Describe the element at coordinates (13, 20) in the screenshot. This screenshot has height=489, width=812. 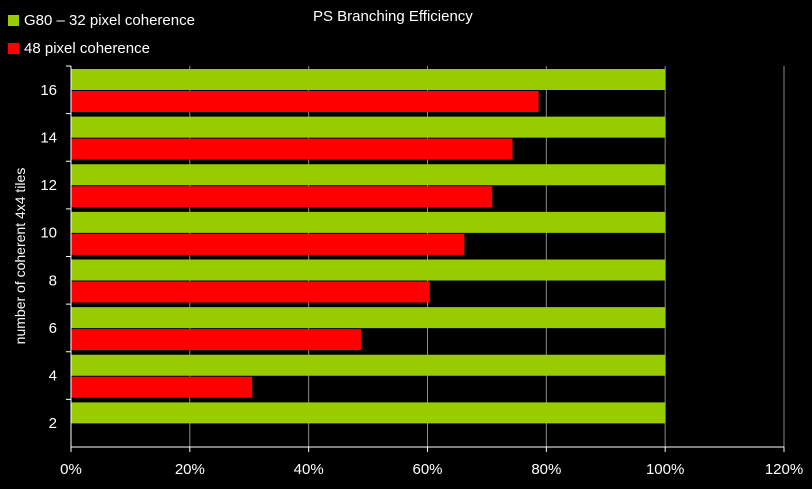
I see `legend-swatch-g80` at that location.